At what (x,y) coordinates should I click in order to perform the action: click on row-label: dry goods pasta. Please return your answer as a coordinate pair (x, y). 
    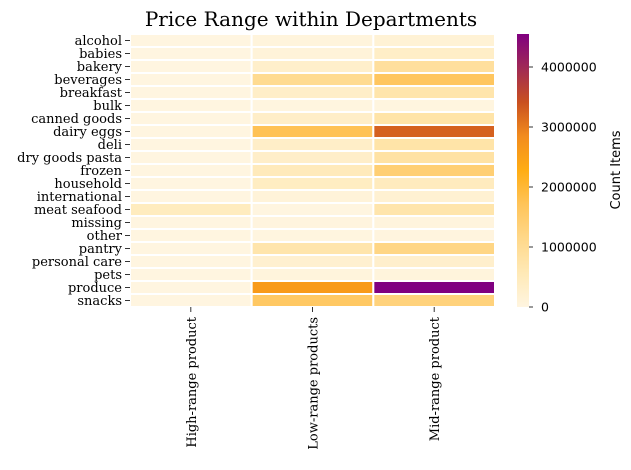
    Looking at the image, I should click on (69, 158).